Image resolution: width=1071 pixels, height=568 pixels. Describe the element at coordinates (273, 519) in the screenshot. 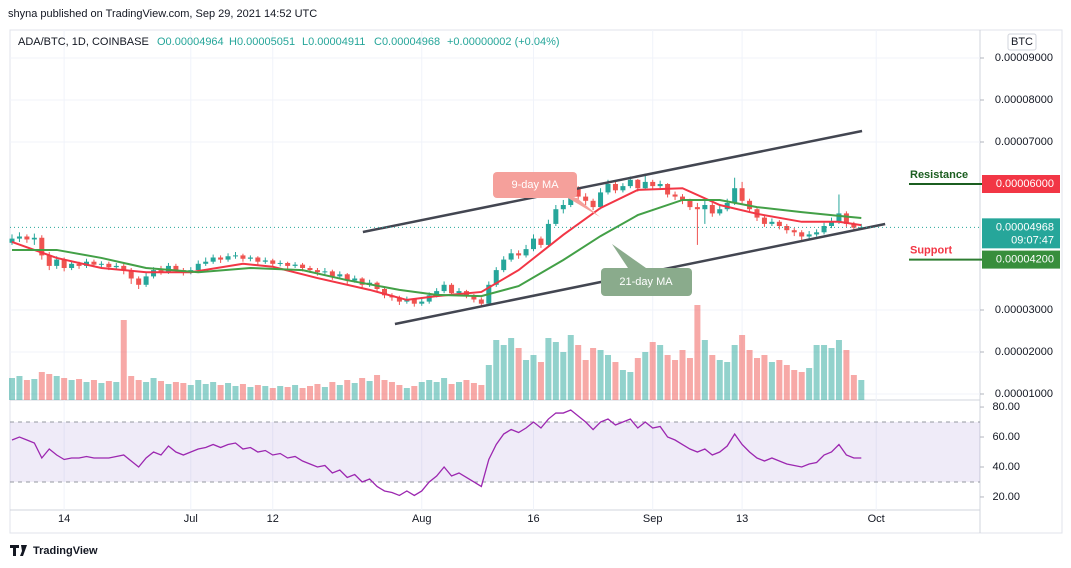

I see `x-tick-label: 12` at that location.